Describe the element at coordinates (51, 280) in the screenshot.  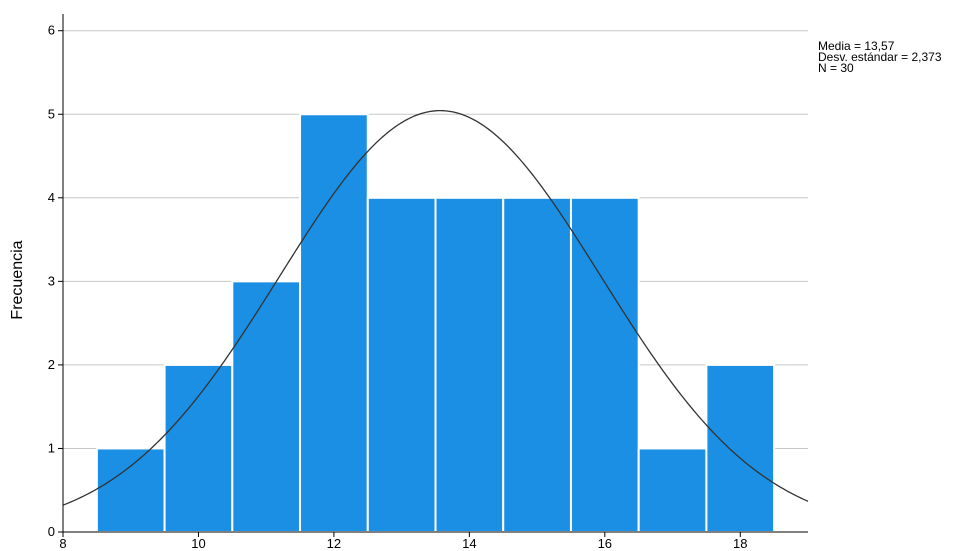
I see `y-tick-label: 3` at that location.